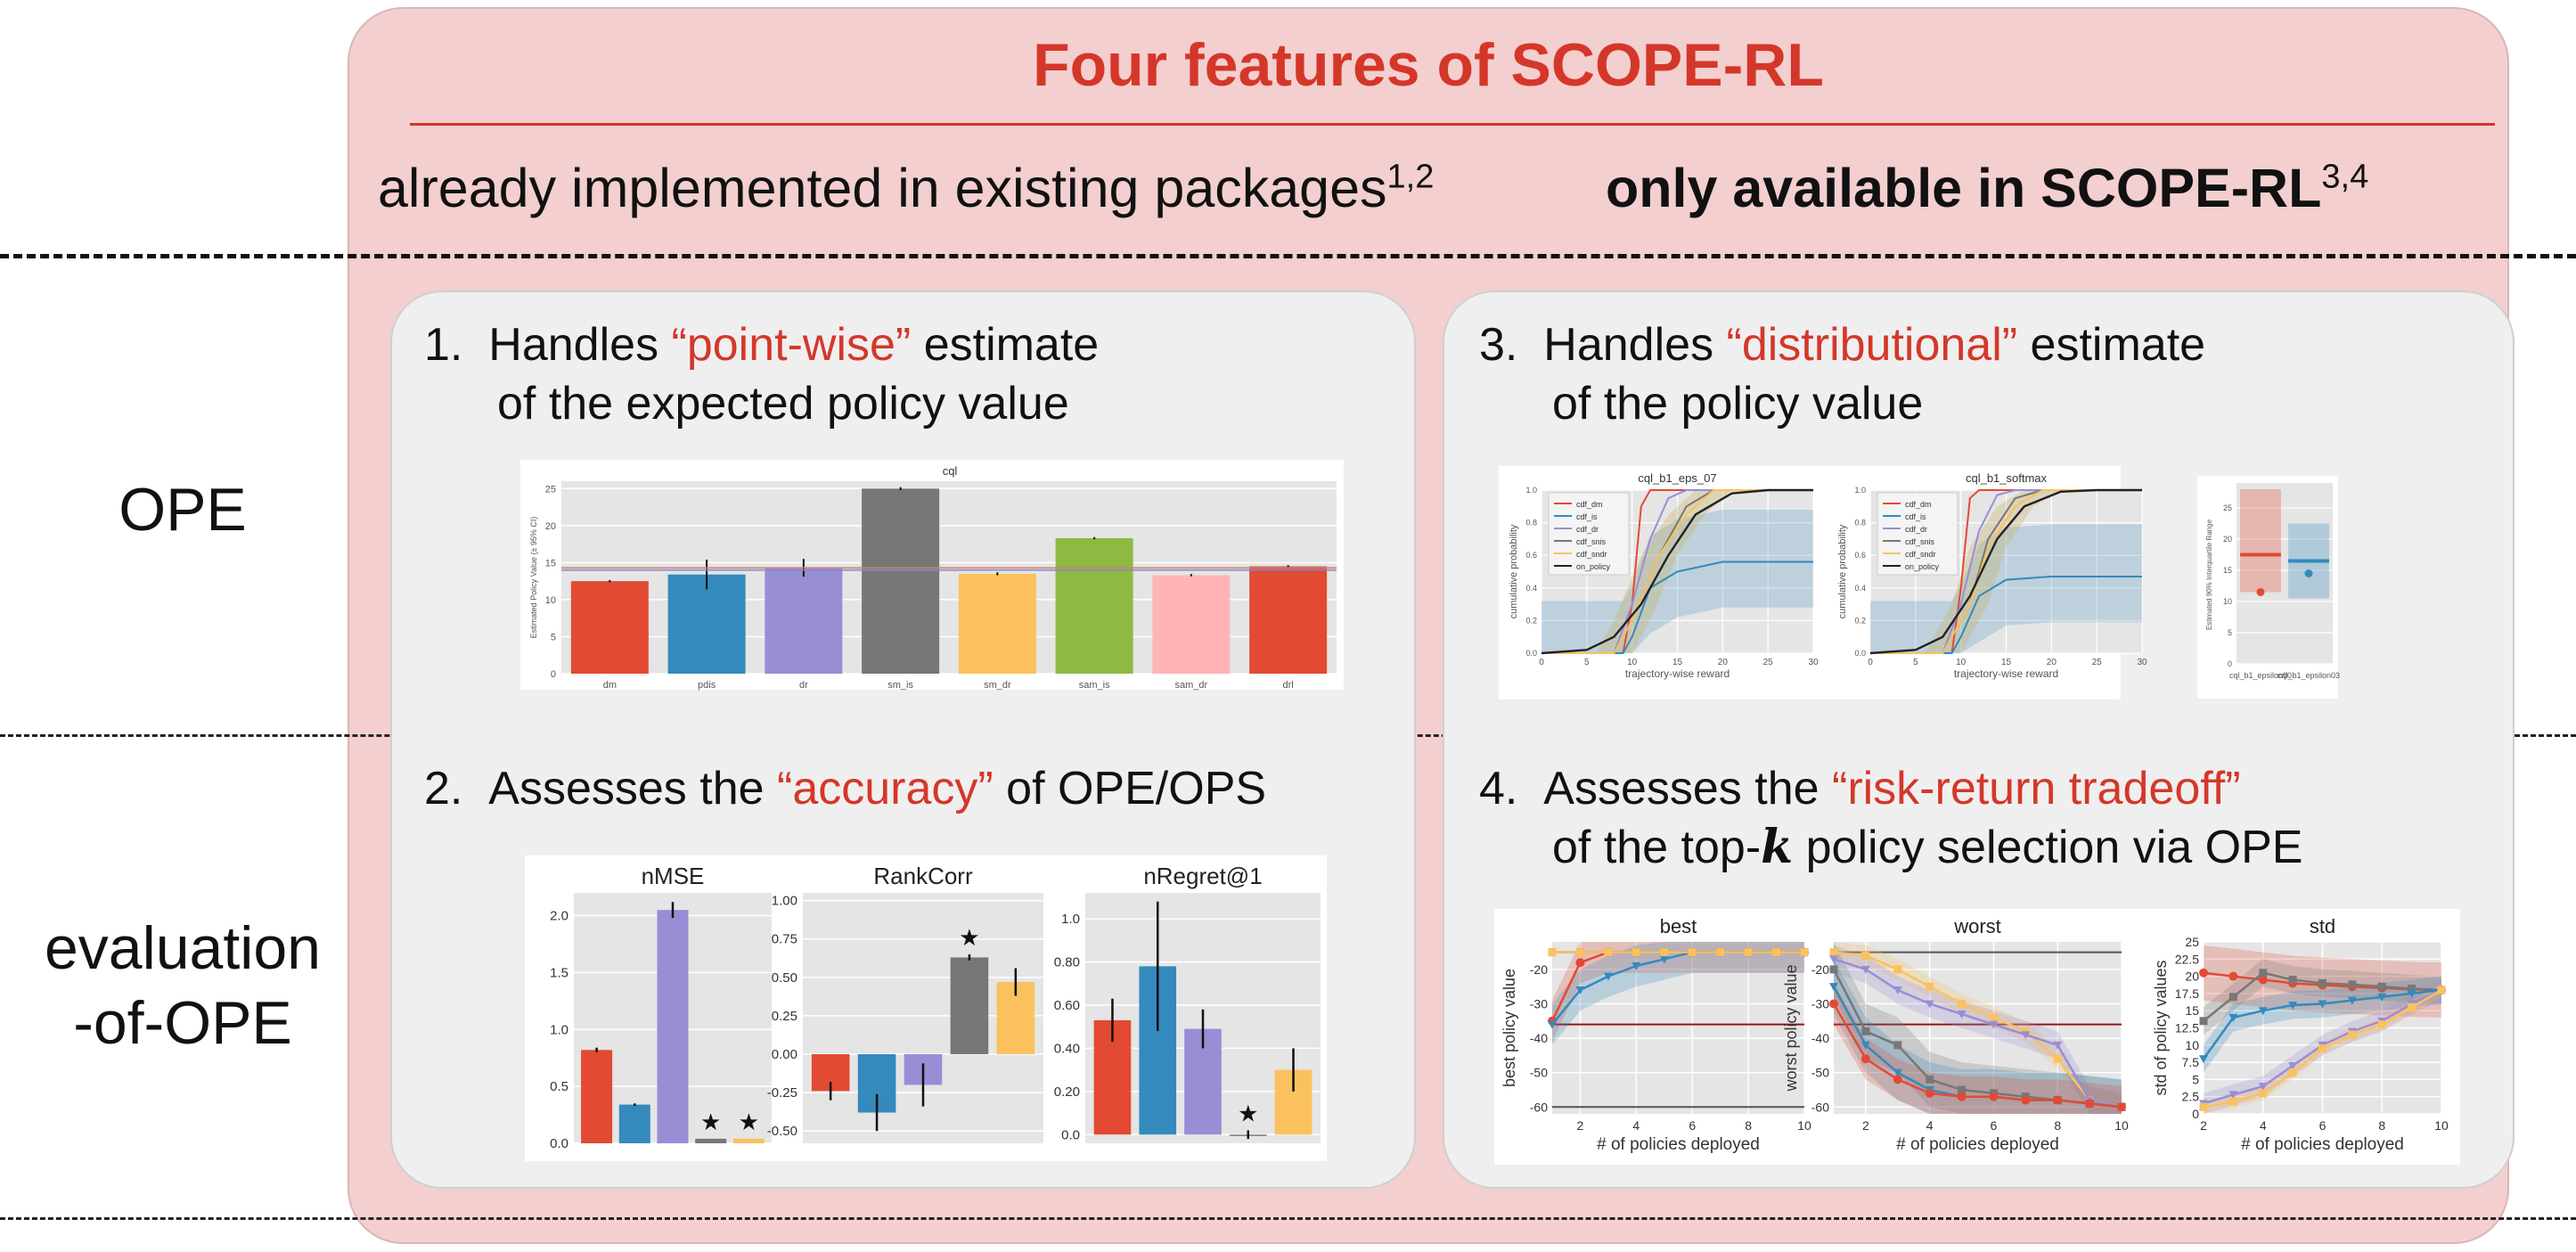 This screenshot has width=2576, height=1252. Describe the element at coordinates (2006, 588) in the screenshot. I see `cdf_softmax-band-cdf_is` at that location.